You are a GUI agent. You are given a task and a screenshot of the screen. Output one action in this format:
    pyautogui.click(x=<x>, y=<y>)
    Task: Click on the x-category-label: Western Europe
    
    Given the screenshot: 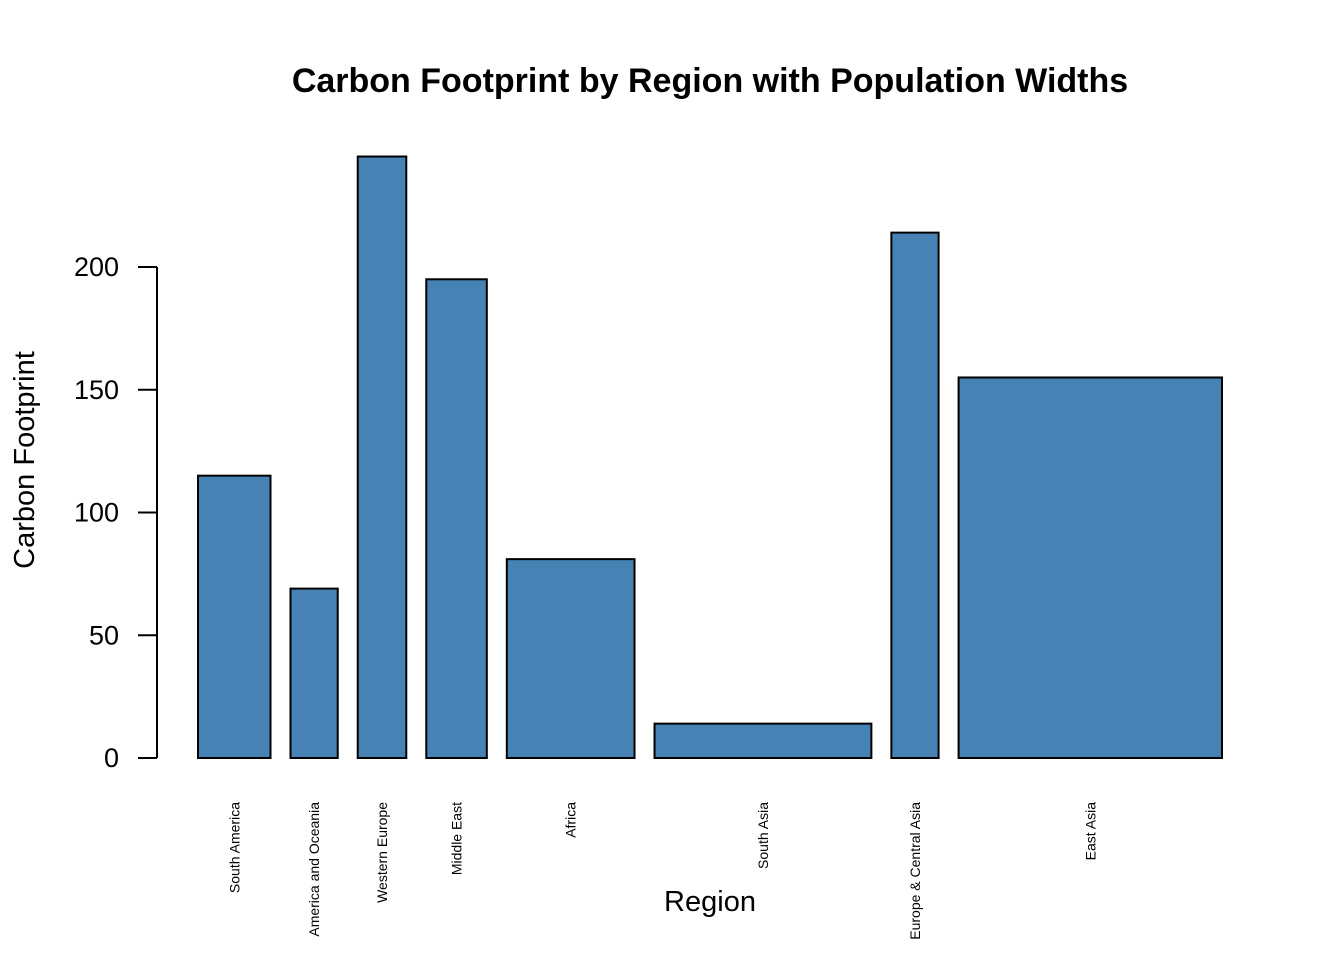 What is the action you would take?
    pyautogui.click(x=382, y=852)
    